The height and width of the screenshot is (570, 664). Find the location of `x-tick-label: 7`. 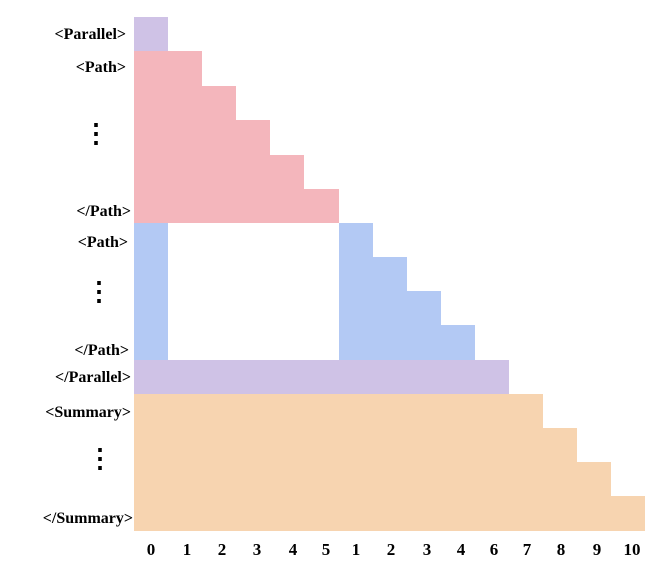

x-tick-label: 7 is located at coordinates (527, 549).